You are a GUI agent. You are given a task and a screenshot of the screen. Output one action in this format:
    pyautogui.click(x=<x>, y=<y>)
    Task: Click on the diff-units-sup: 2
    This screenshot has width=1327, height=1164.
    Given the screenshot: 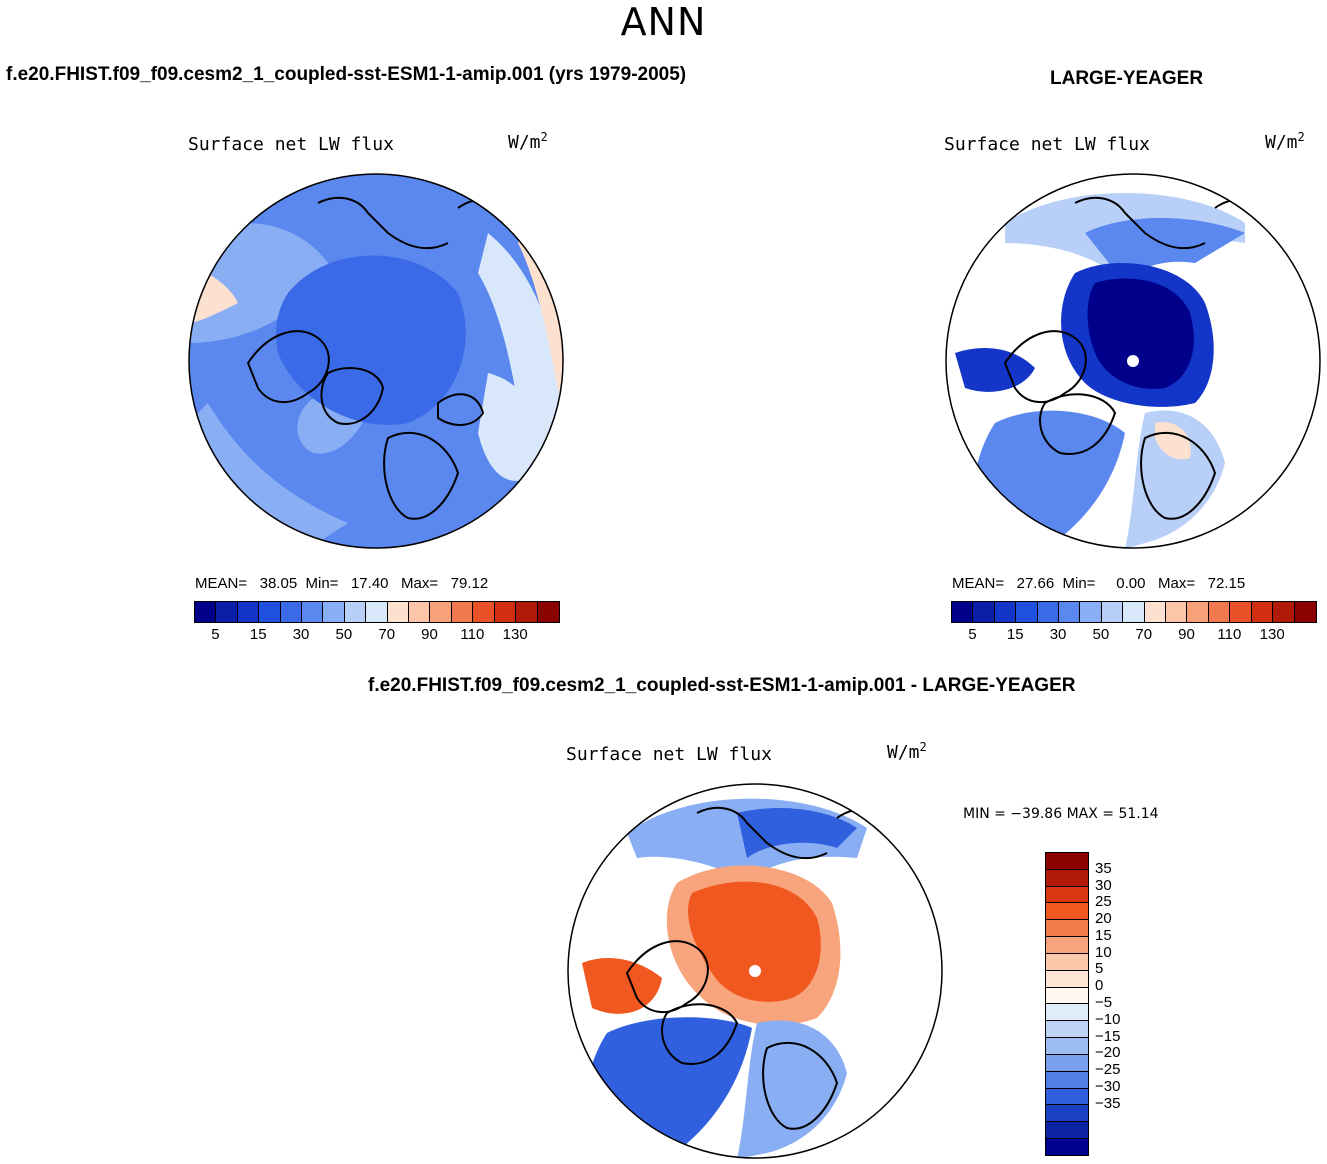 What is the action you would take?
    pyautogui.click(x=923, y=747)
    